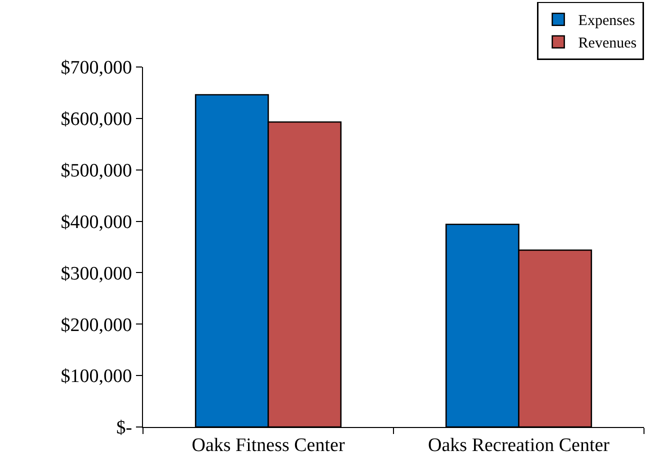  I want to click on y-tick-label: $600,000, so click(96, 119).